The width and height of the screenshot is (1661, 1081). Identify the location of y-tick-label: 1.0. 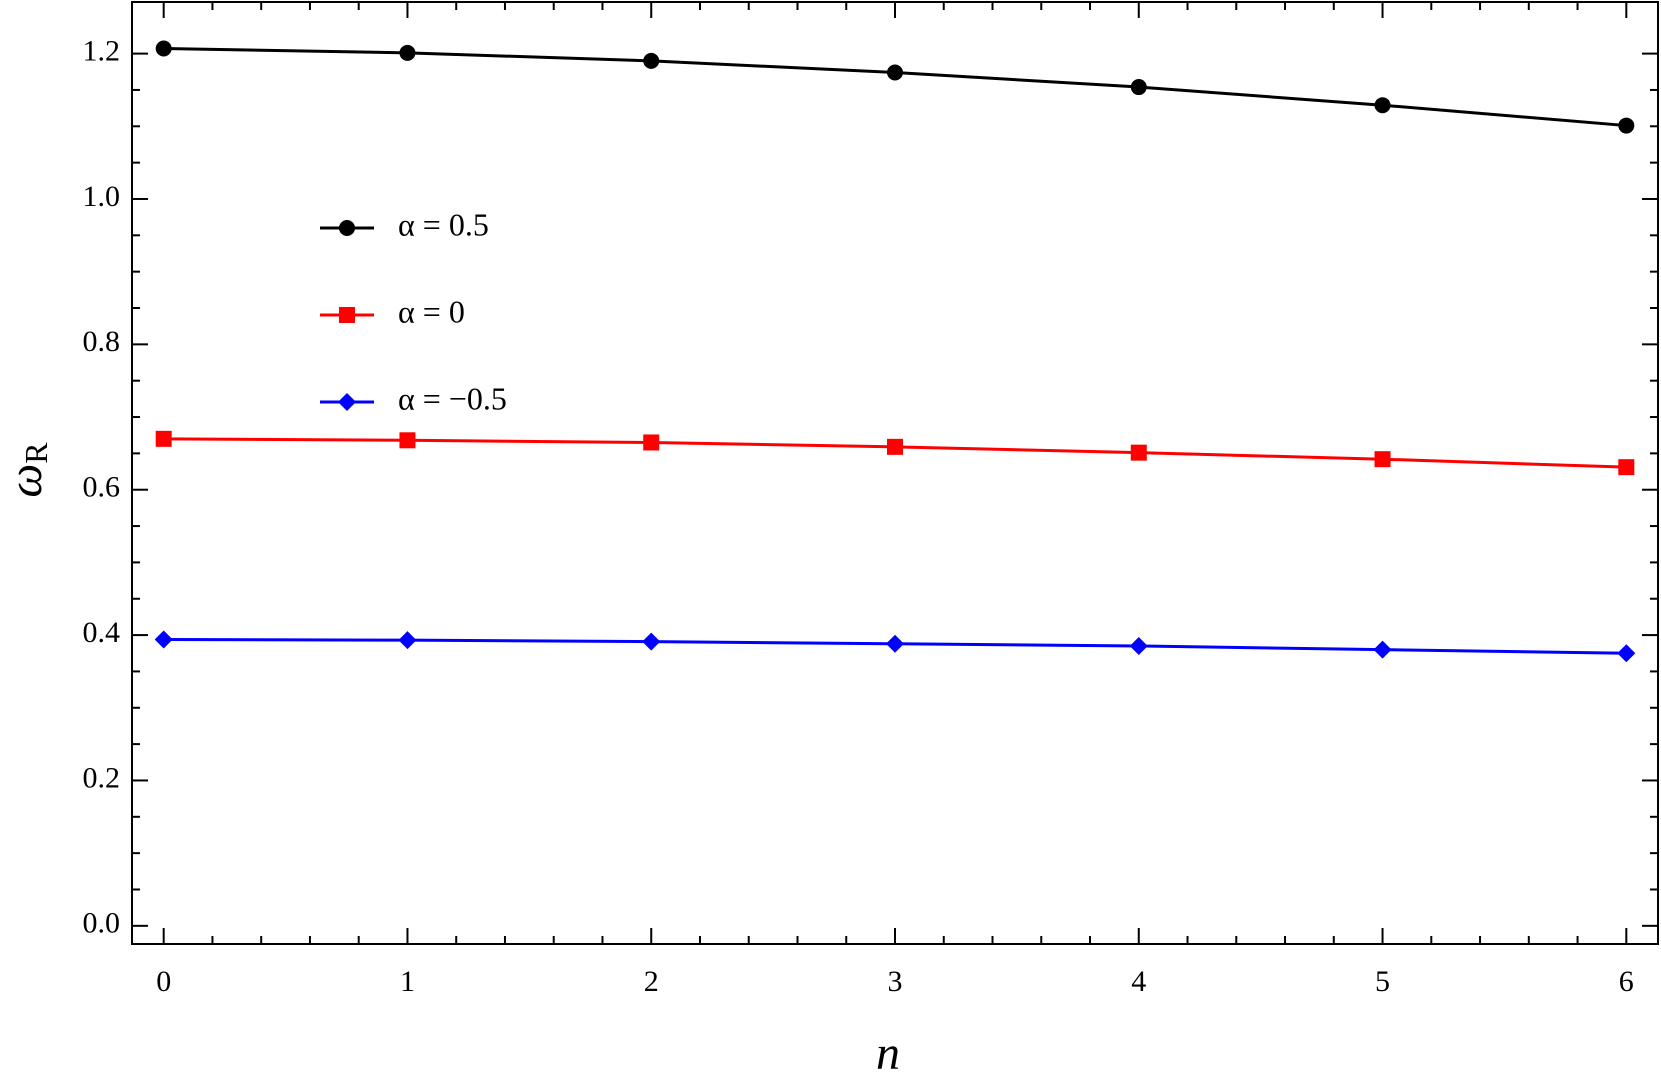
(102, 196).